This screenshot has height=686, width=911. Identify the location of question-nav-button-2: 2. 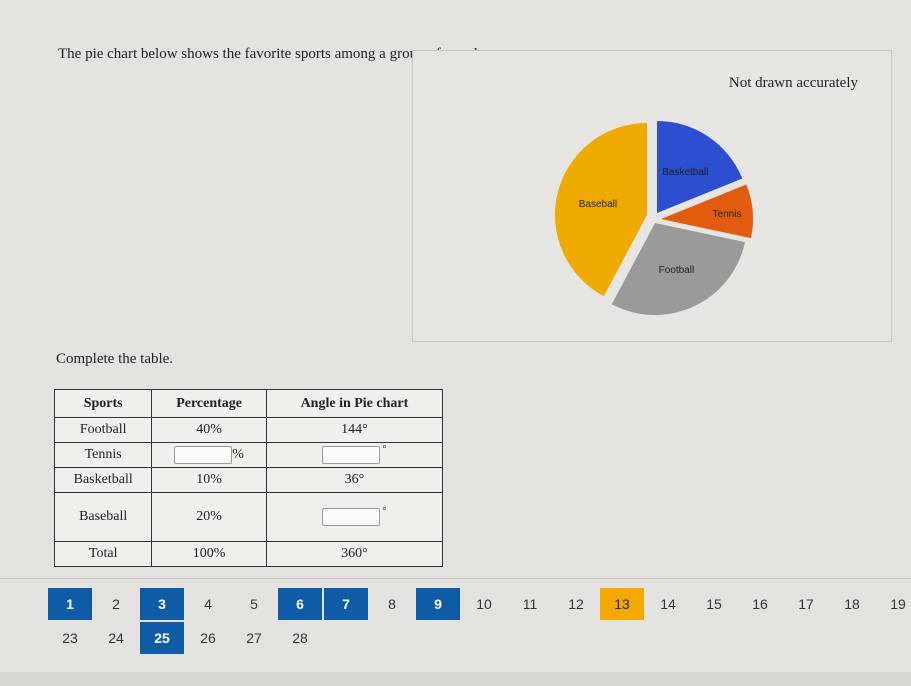
(116, 604).